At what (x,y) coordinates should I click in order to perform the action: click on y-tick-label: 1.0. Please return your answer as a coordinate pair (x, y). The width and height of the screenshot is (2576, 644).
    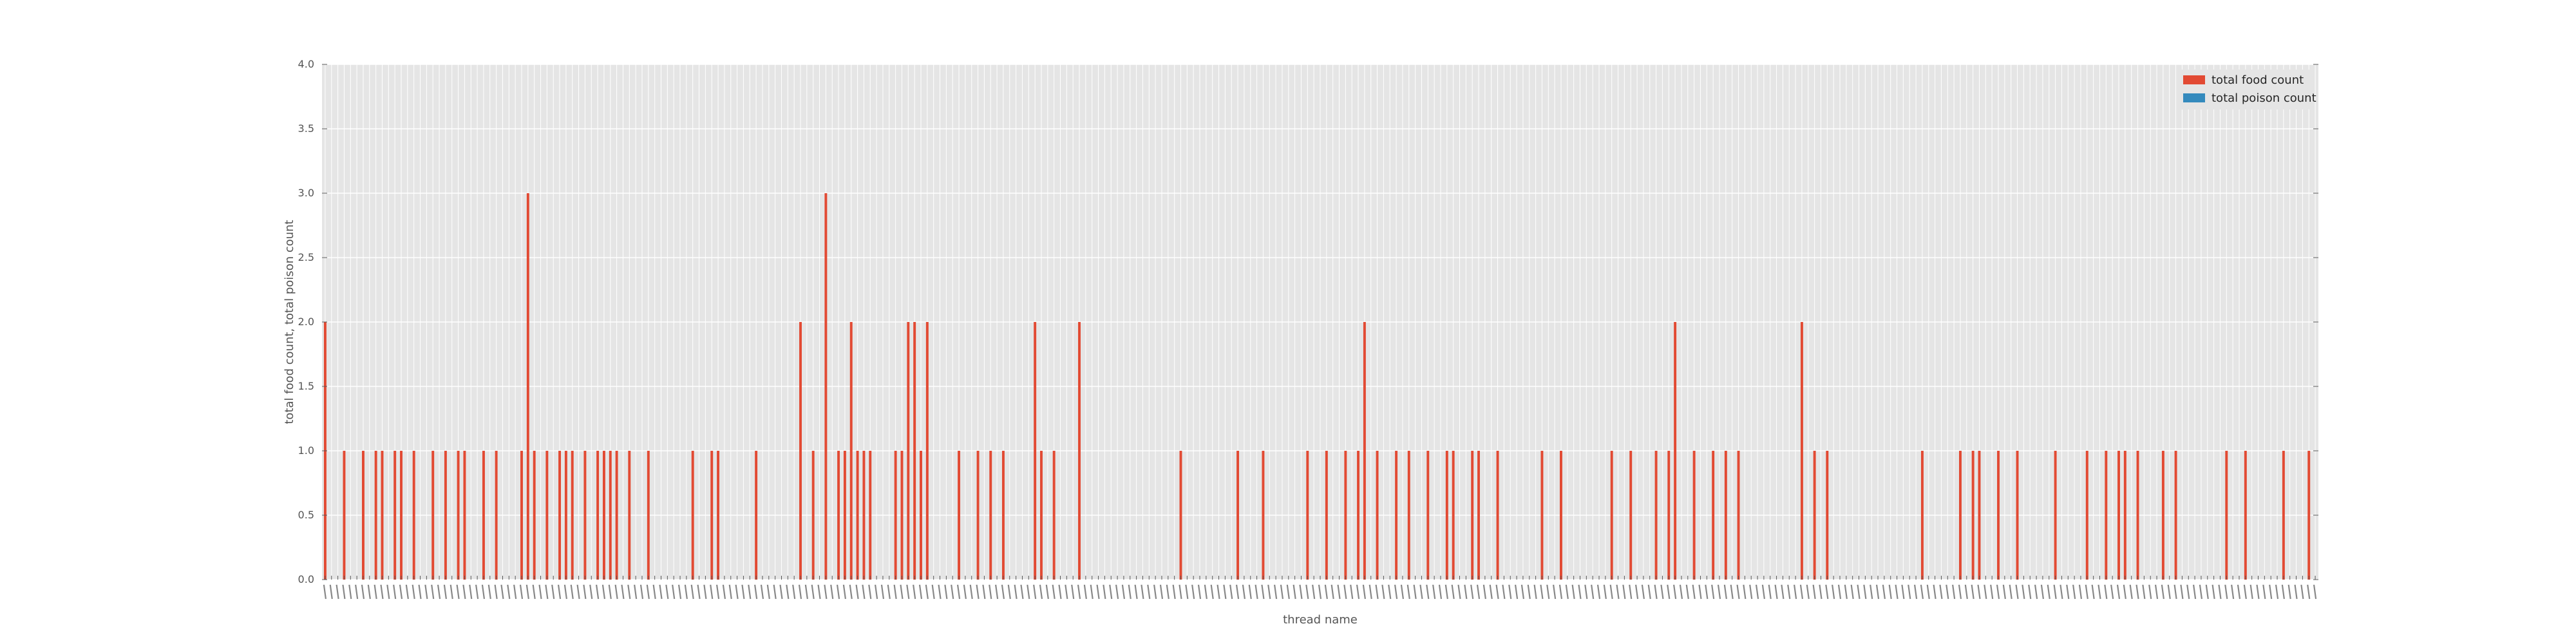
    Looking at the image, I should click on (306, 450).